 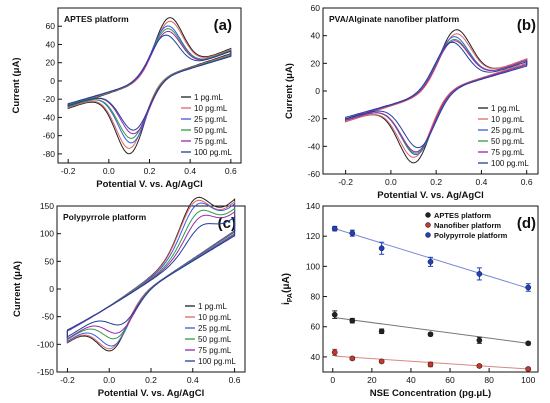 I want to click on panel-letter: (d), so click(x=526, y=223).